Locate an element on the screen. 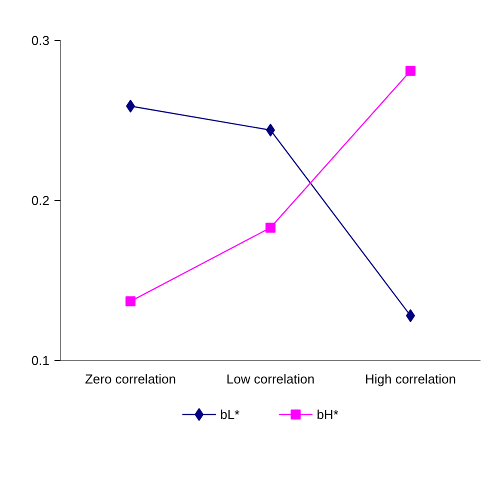 This screenshot has height=500, width=500. y-tick-label: 0.3 is located at coordinates (40, 40).